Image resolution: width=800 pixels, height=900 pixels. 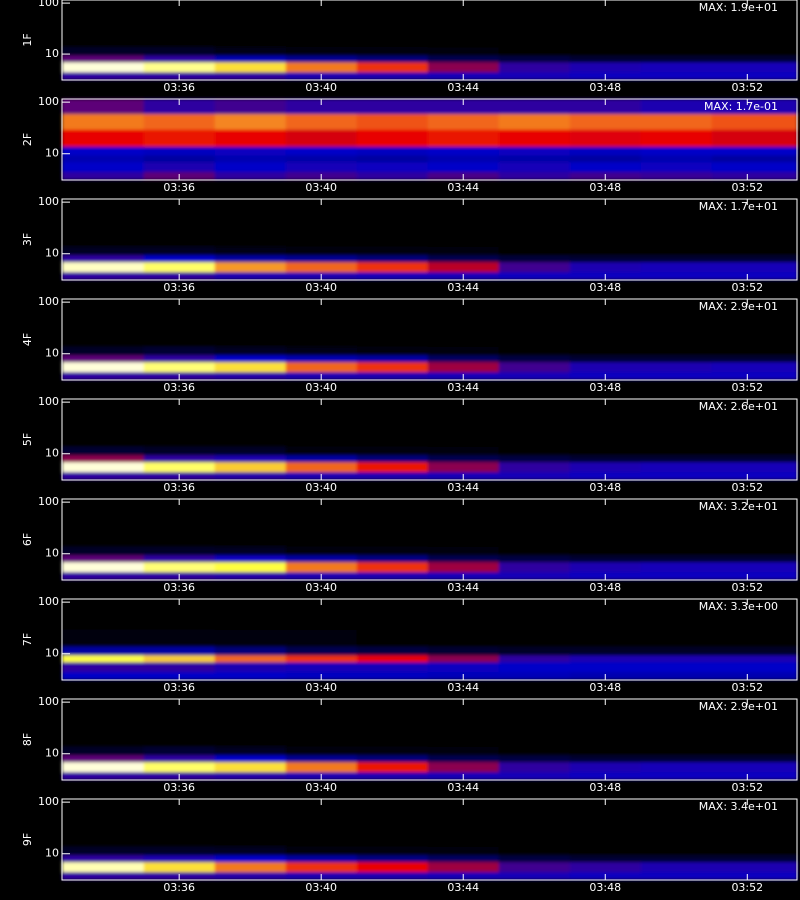 What do you see at coordinates (738, 606) in the screenshot?
I see `max-annotation: MAX: 3.3e+00` at bounding box center [738, 606].